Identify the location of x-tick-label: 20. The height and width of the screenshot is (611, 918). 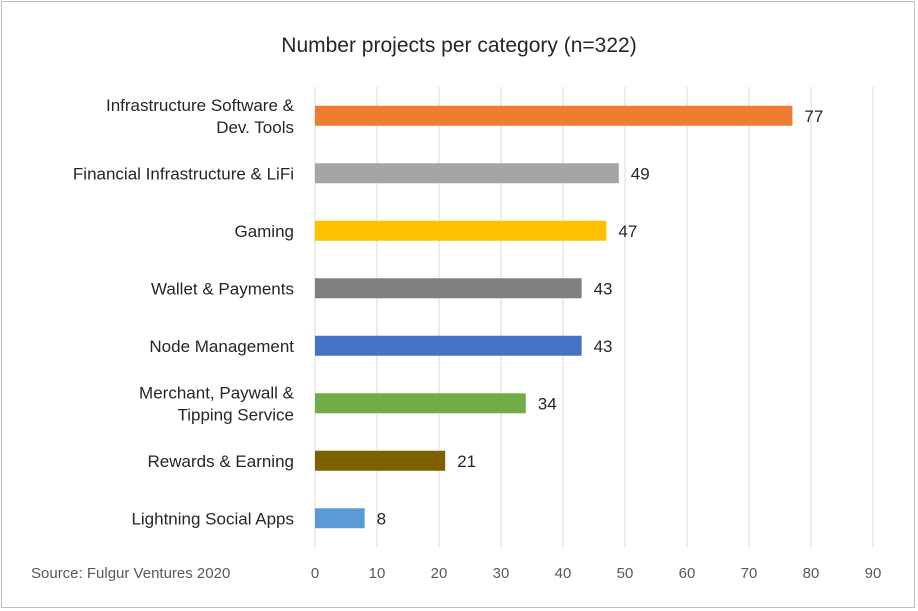
(439, 573).